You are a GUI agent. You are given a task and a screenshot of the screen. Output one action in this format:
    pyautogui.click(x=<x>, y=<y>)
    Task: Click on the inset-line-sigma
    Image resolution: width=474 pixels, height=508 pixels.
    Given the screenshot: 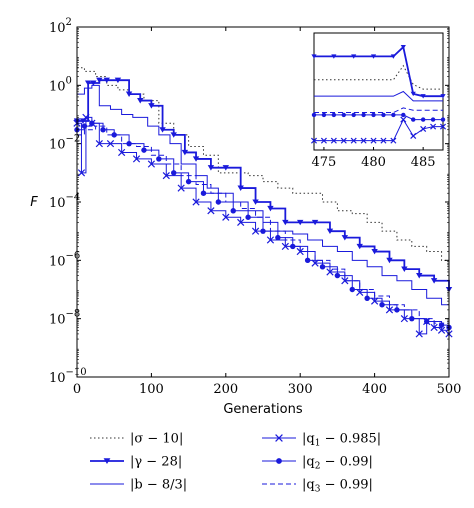 What is the action you would take?
    pyautogui.click(x=378, y=77)
    